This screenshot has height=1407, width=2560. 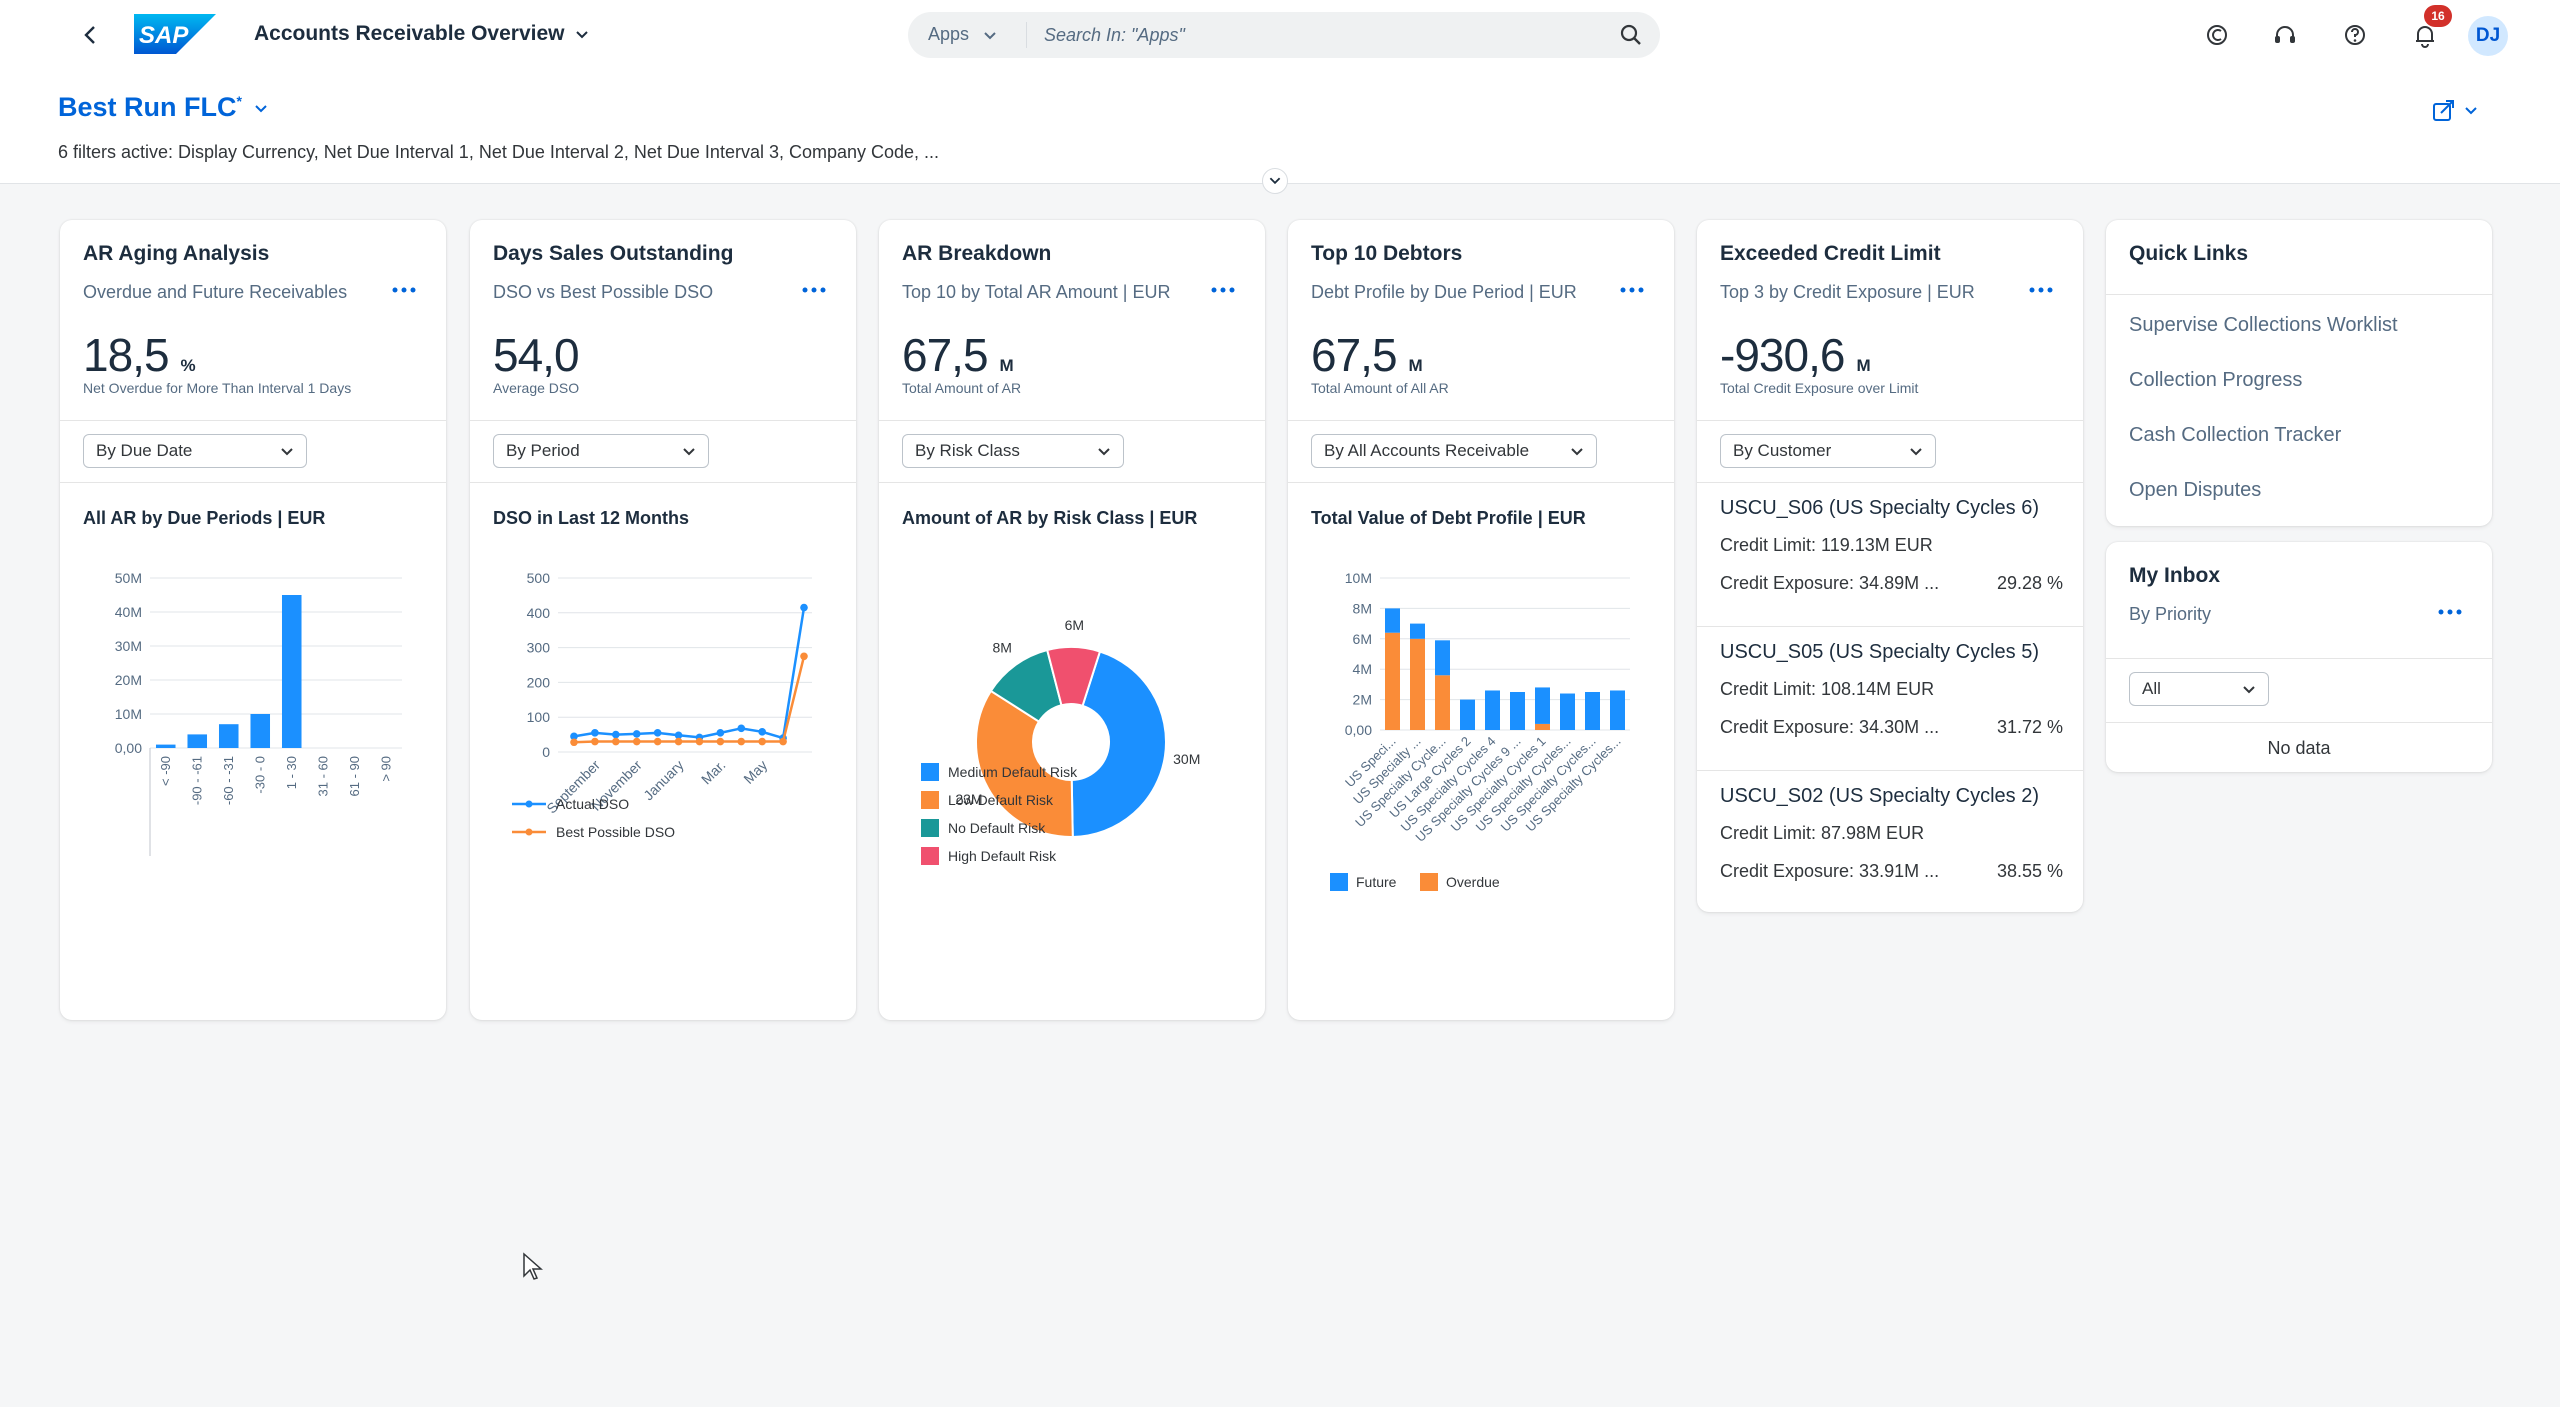 What do you see at coordinates (259, 775) in the screenshot?
I see `x-tick-label: -30 - 0` at bounding box center [259, 775].